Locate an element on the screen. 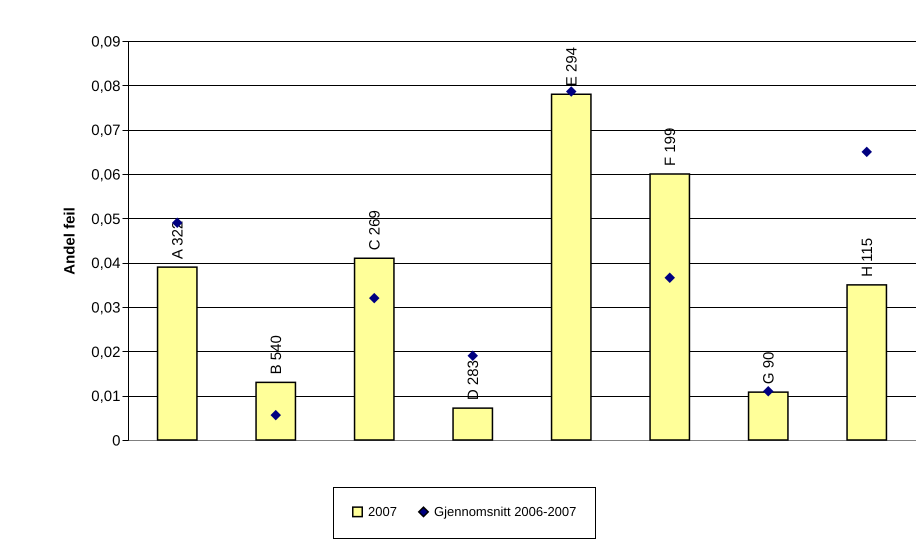  x-tick-label: E 294 is located at coordinates (571, 66).